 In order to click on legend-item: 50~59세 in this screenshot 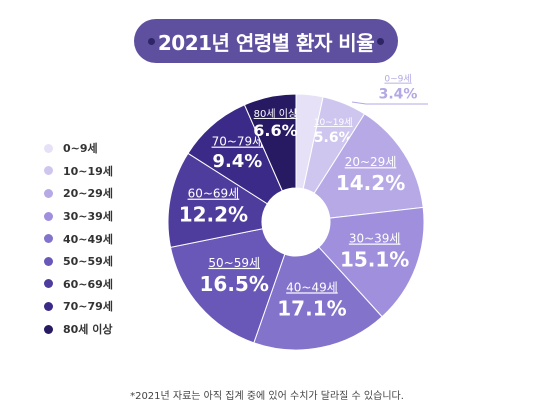, I will do `click(78, 261)`.